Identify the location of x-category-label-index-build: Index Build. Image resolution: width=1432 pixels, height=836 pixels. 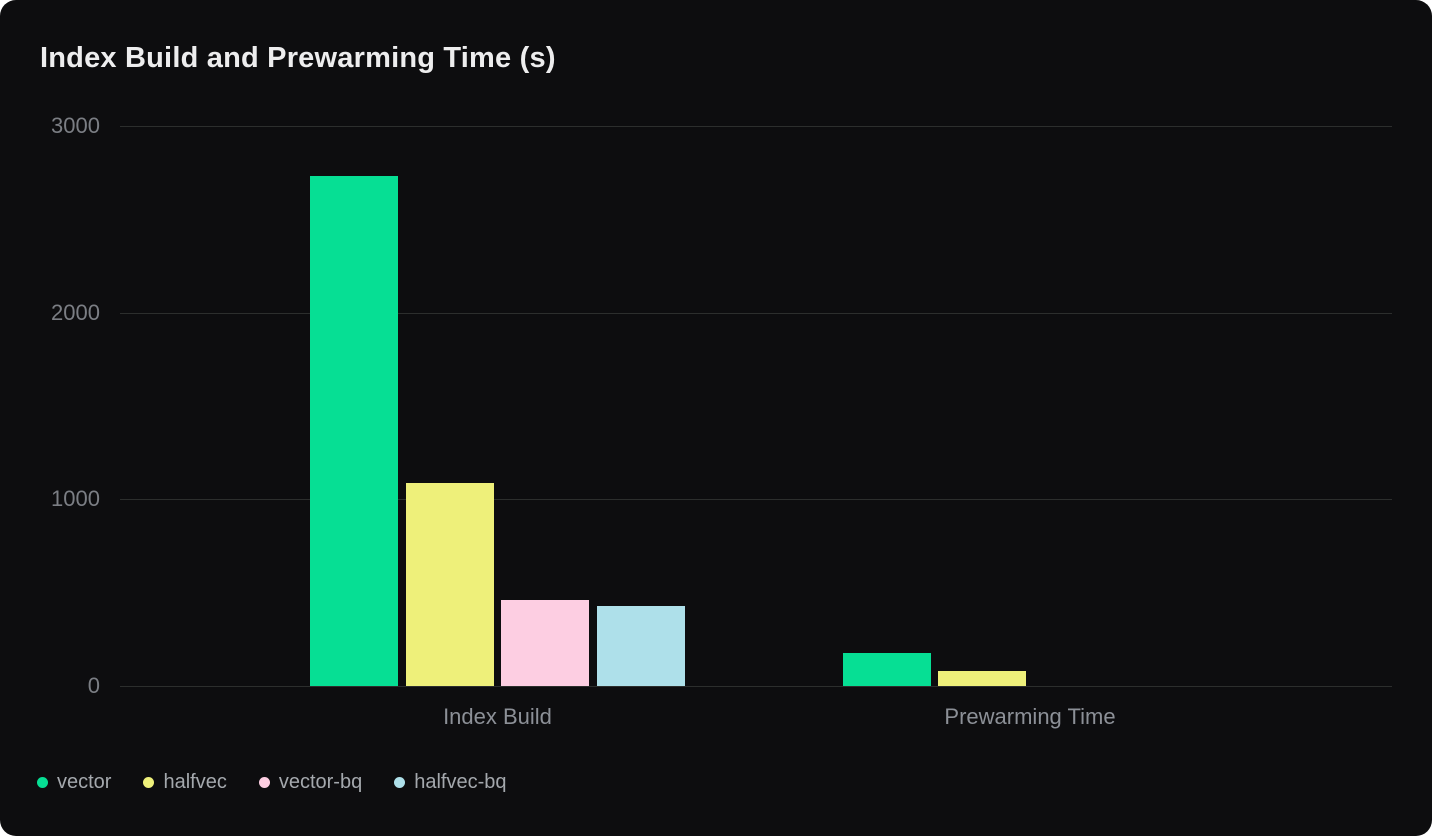
(497, 716).